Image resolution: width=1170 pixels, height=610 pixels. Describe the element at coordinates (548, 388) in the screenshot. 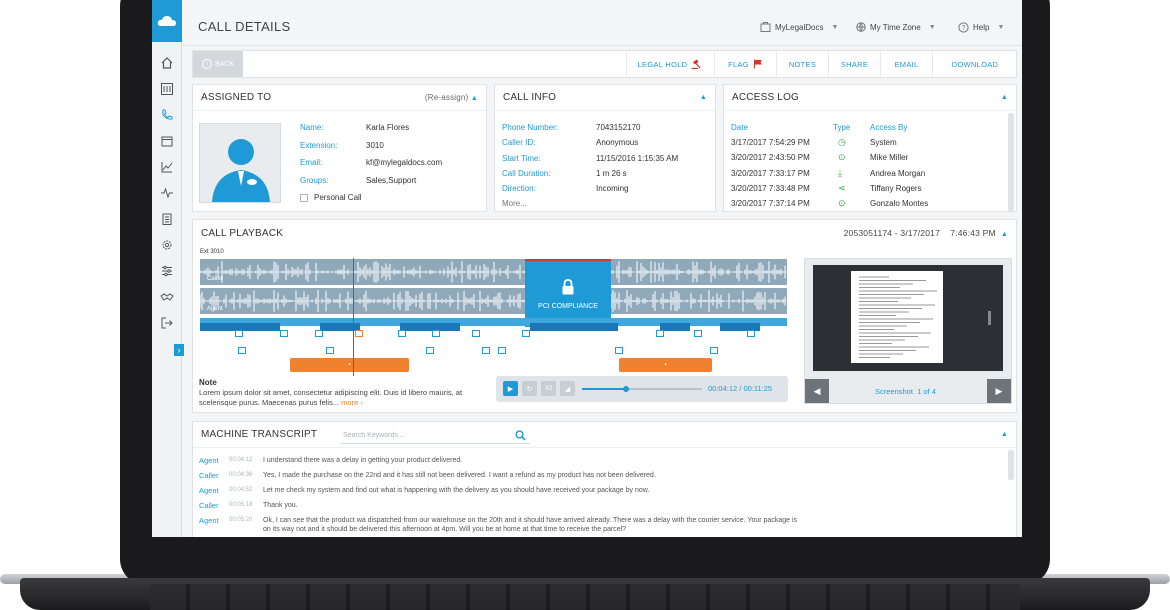

I see `speed-button: X2` at that location.